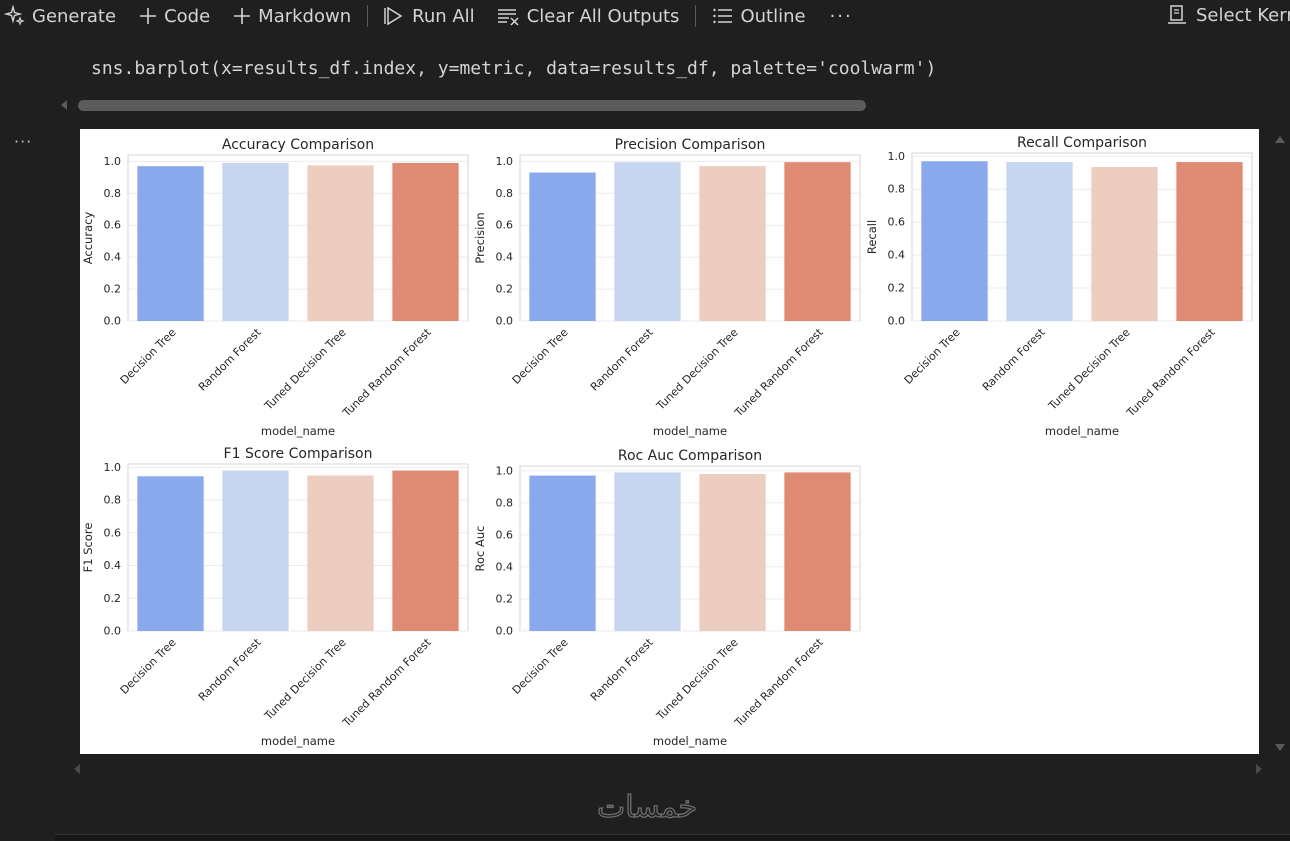 Image resolution: width=1290 pixels, height=841 pixels. Describe the element at coordinates (690, 145) in the screenshot. I see `chart-title: Precision Comparison` at that location.